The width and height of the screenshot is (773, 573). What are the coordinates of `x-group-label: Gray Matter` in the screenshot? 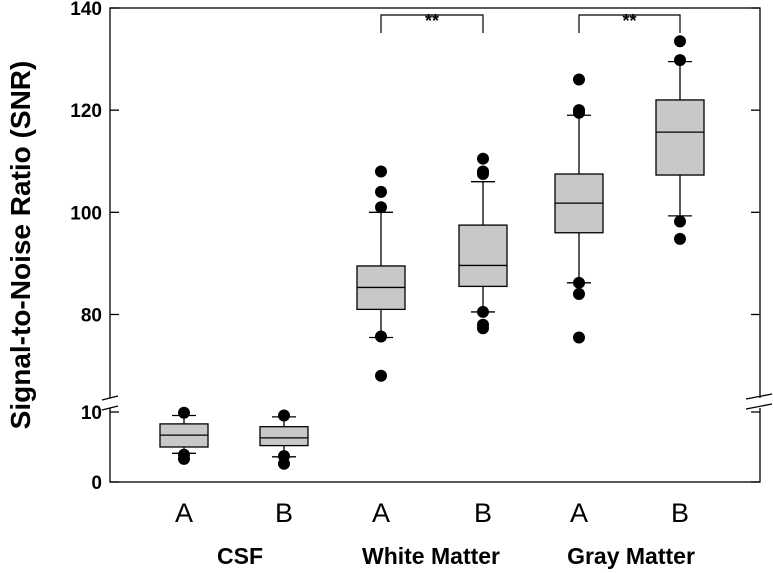 It's located at (631, 556).